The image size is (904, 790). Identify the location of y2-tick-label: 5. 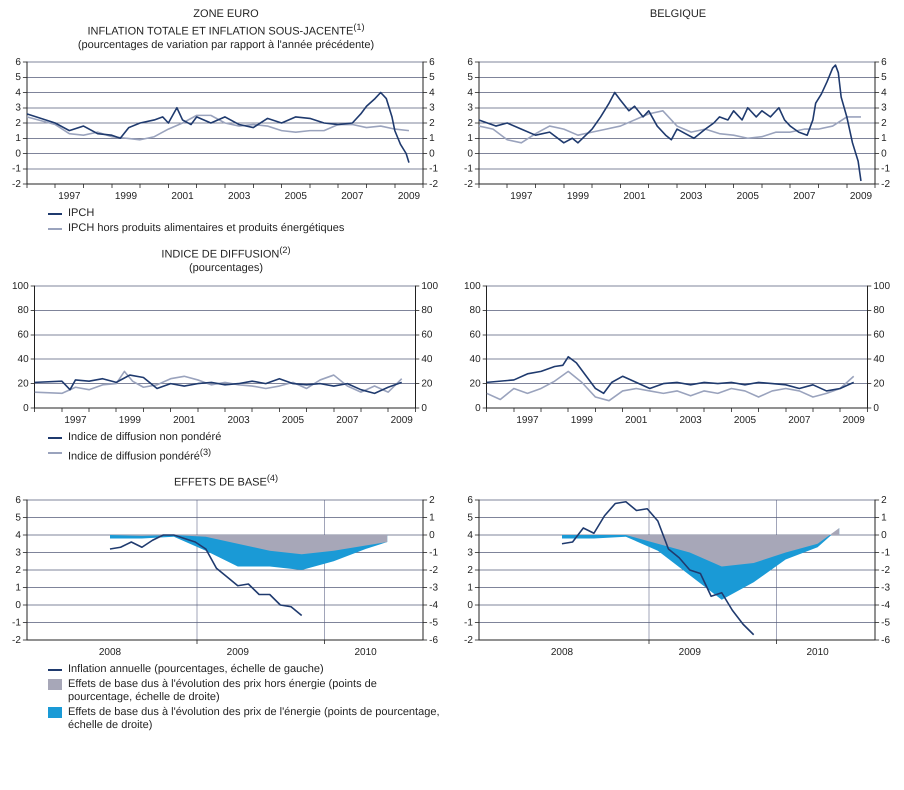
(884, 77).